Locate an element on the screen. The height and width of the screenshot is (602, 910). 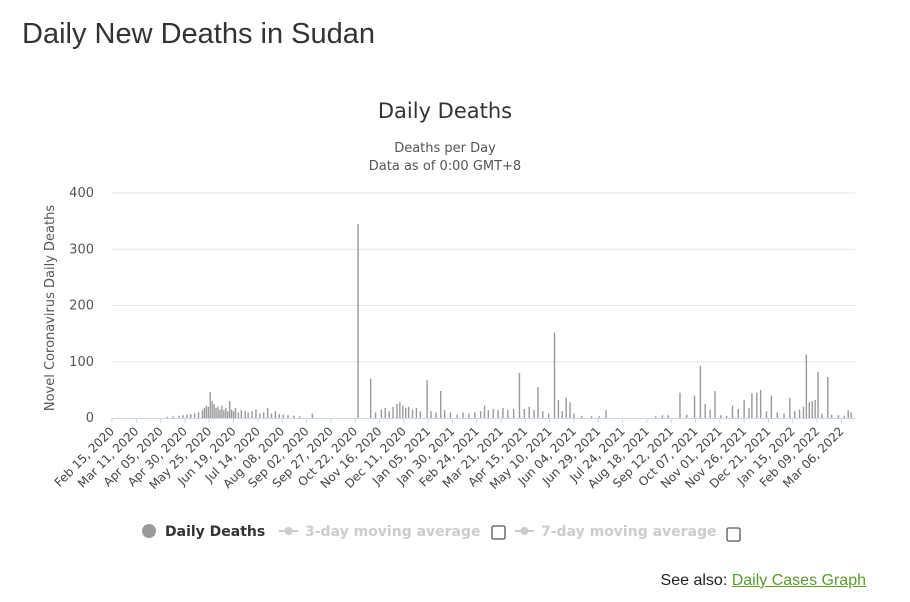
legend-label-3-day: 3-day moving average is located at coordinates (393, 532).